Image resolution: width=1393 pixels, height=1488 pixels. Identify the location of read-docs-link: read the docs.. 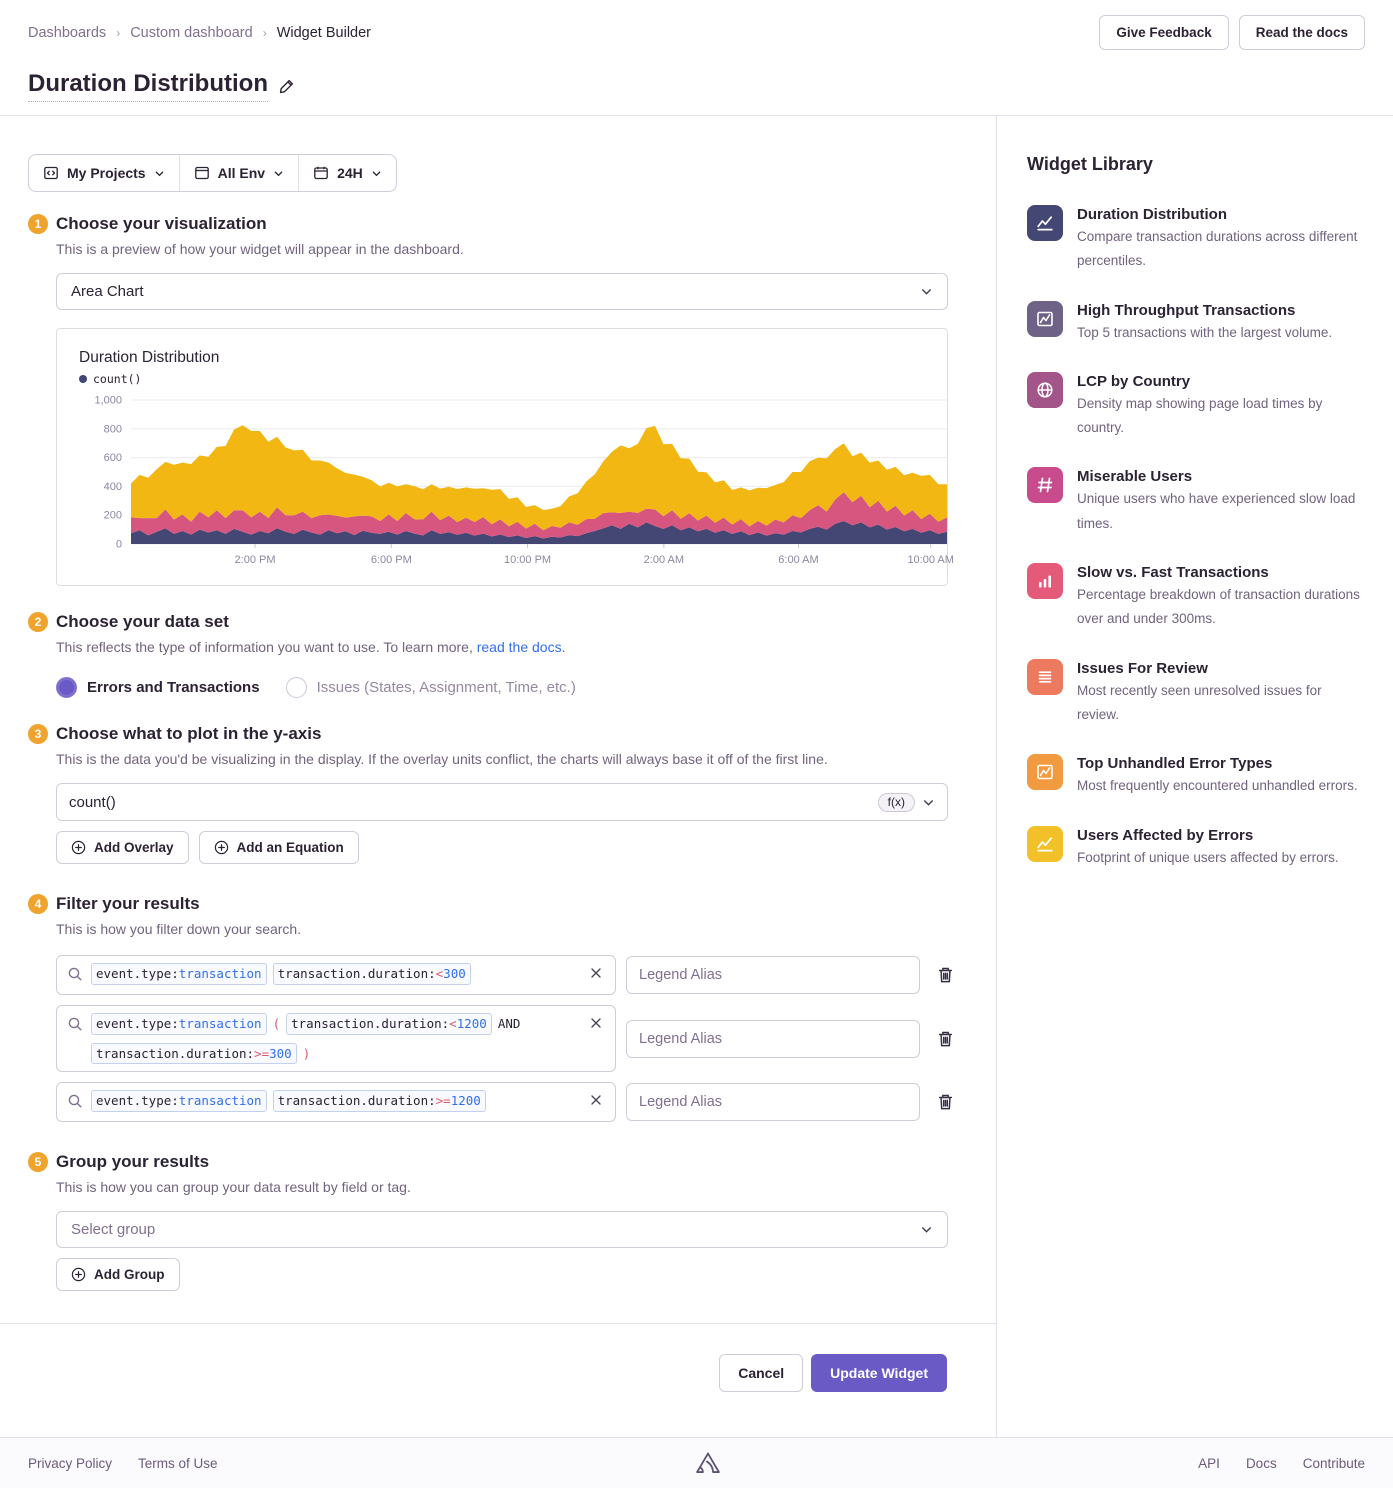
(521, 647).